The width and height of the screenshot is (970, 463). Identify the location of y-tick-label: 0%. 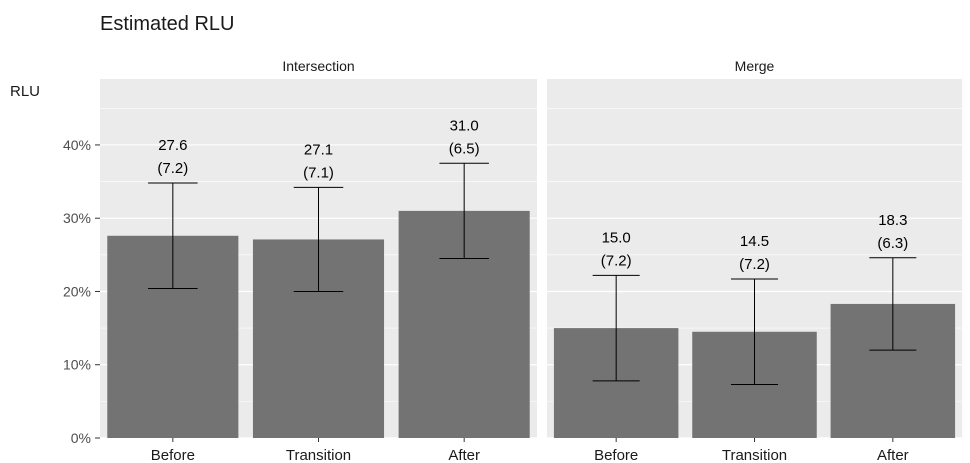
(81, 438).